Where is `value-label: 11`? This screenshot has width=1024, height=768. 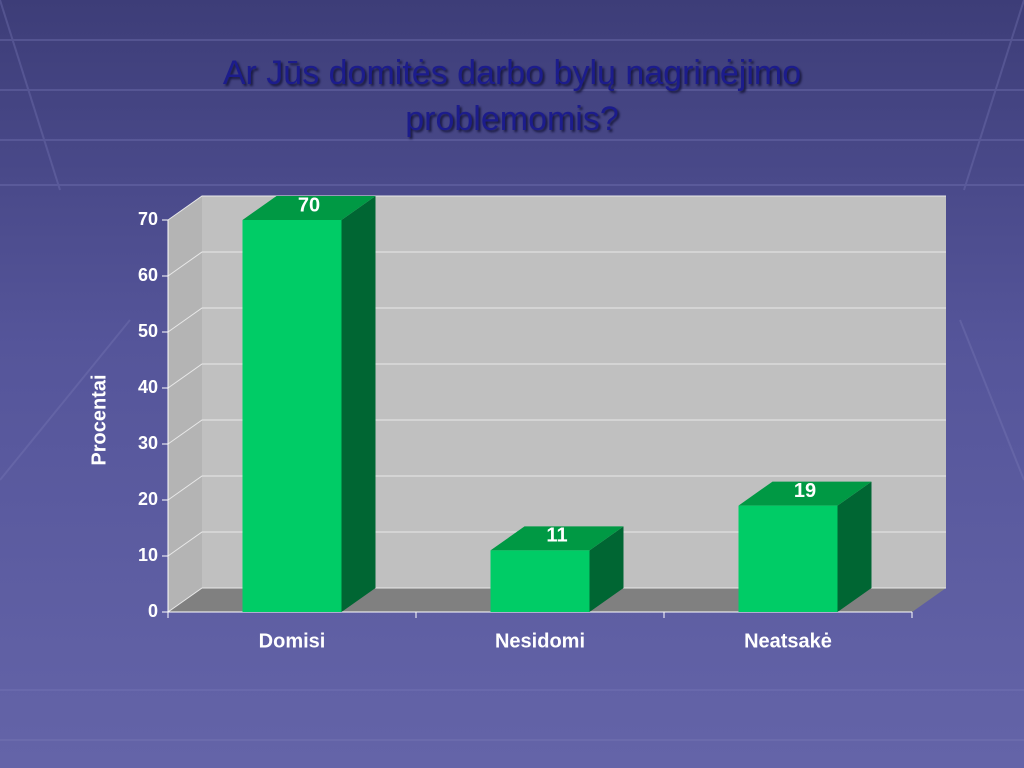 value-label: 11 is located at coordinates (556, 536).